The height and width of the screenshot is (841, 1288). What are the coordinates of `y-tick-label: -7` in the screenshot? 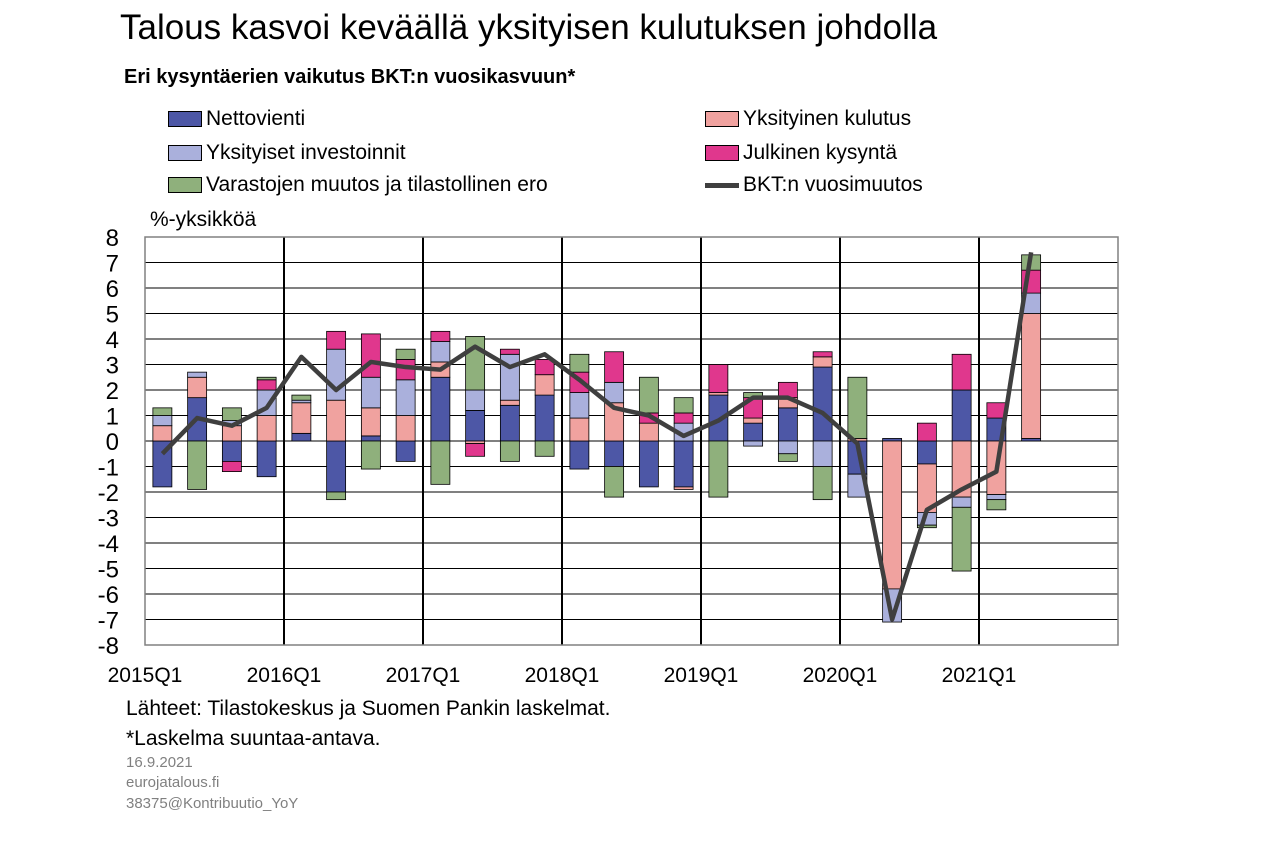 It's located at (108, 621).